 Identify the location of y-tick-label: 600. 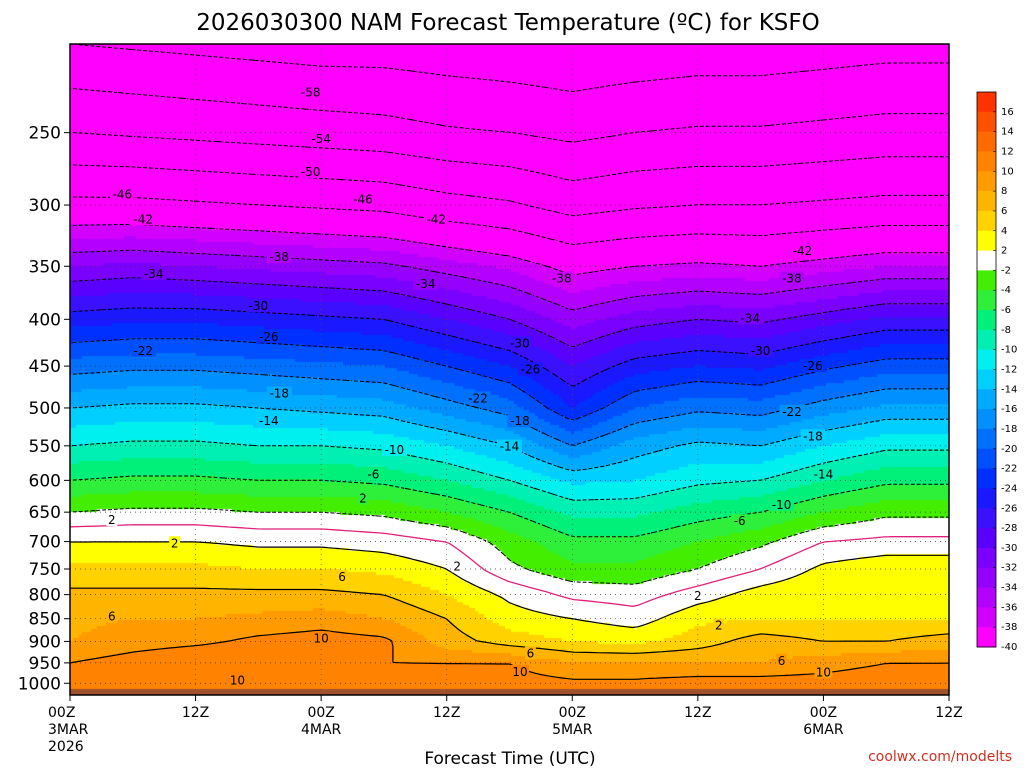
(45, 481).